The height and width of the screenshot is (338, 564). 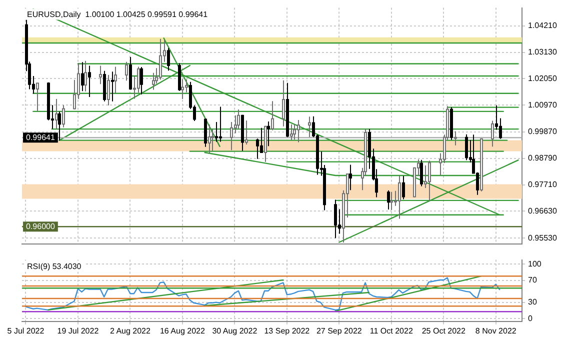 I want to click on y-tick-label: 1.04210, so click(x=543, y=25).